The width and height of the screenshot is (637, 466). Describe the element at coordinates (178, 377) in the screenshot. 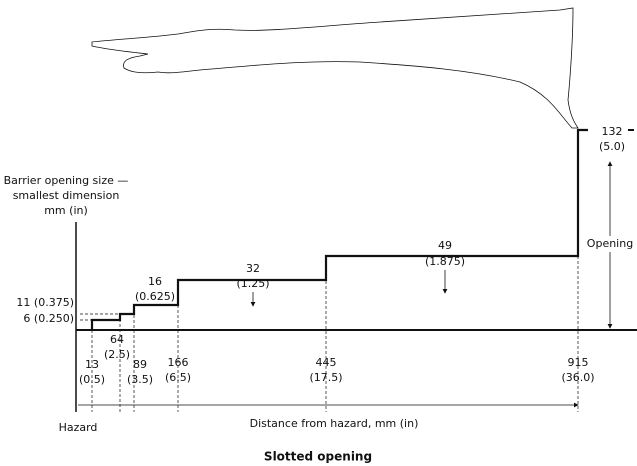

I see `distance-label: (6.5)` at that location.